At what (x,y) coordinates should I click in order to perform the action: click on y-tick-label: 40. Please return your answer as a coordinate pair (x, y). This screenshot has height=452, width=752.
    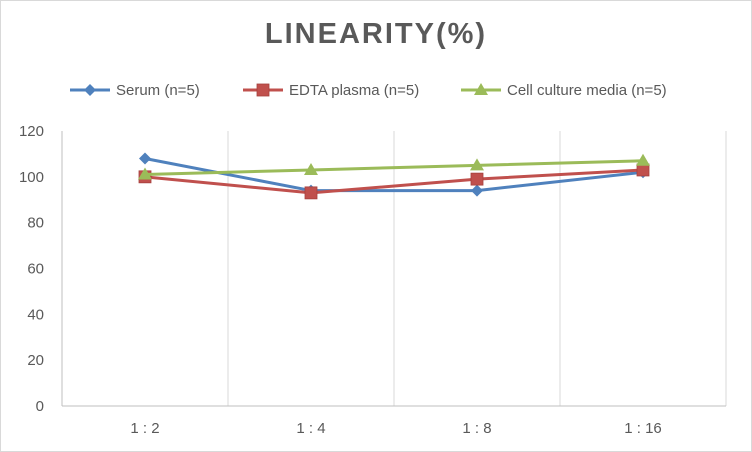
    Looking at the image, I should click on (35, 314).